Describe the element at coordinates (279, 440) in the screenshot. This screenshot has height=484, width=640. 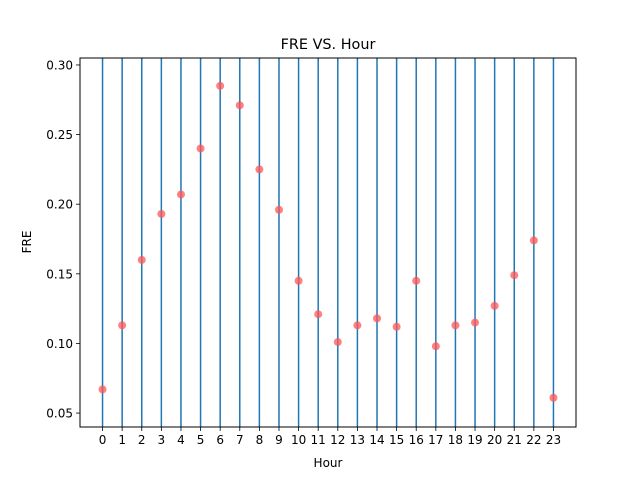
I see `x-tick-label: 9` at that location.